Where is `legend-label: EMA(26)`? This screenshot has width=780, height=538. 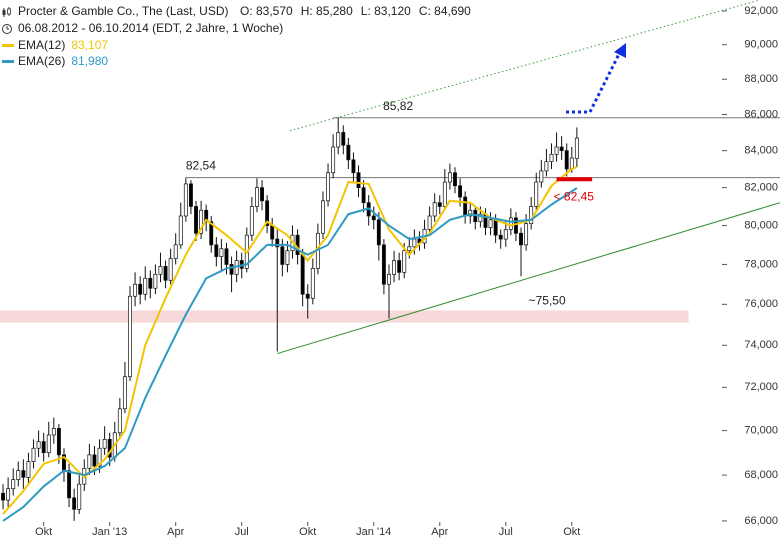
legend-label: EMA(26) is located at coordinates (41, 61).